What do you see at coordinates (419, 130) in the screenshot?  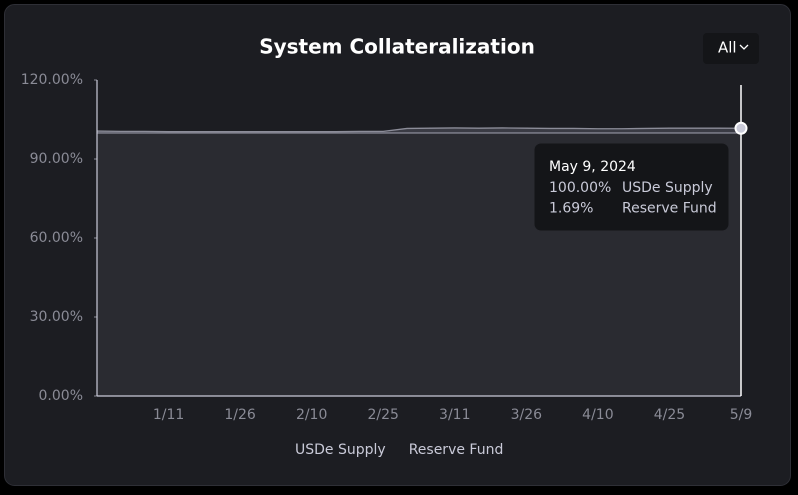 I see `area-line` at bounding box center [419, 130].